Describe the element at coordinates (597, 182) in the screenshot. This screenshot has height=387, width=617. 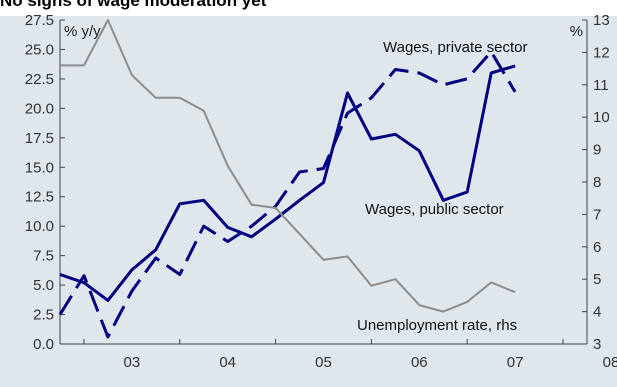
I see `right-tick-label: 8` at that location.